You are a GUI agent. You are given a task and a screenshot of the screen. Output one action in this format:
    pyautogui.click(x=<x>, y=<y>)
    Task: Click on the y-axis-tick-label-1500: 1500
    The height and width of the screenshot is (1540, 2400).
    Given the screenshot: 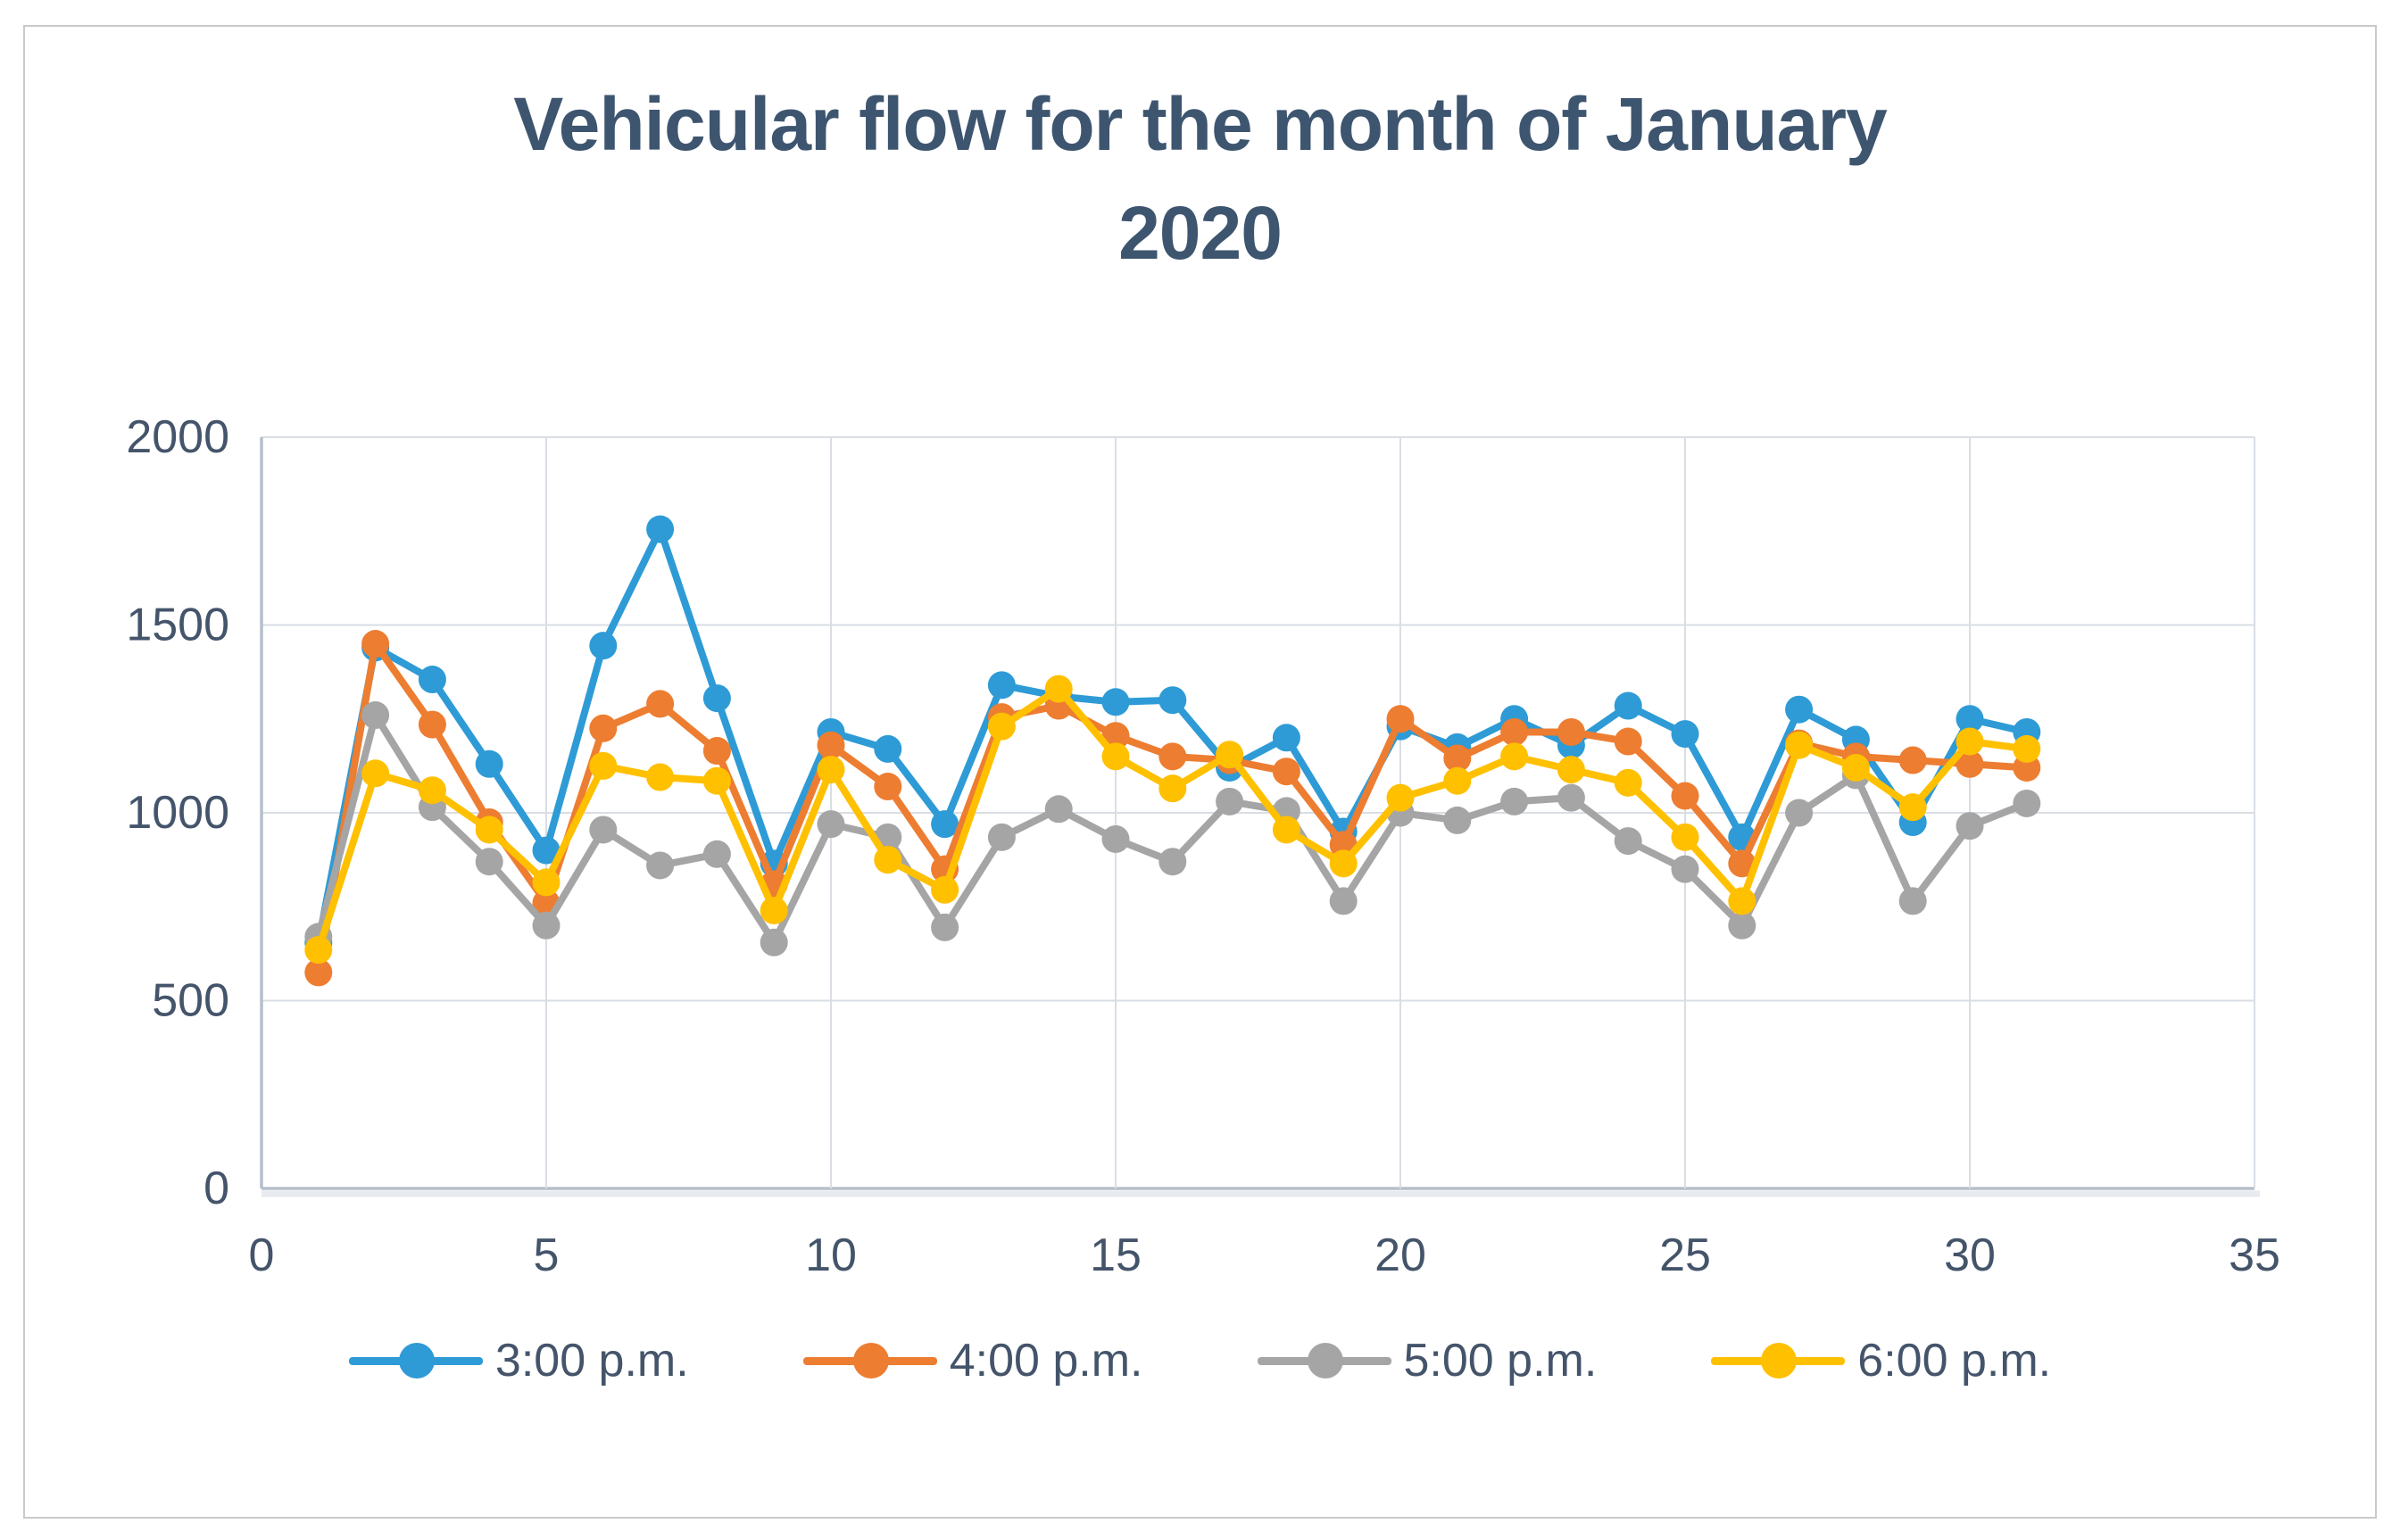 What is the action you would take?
    pyautogui.click(x=177, y=626)
    